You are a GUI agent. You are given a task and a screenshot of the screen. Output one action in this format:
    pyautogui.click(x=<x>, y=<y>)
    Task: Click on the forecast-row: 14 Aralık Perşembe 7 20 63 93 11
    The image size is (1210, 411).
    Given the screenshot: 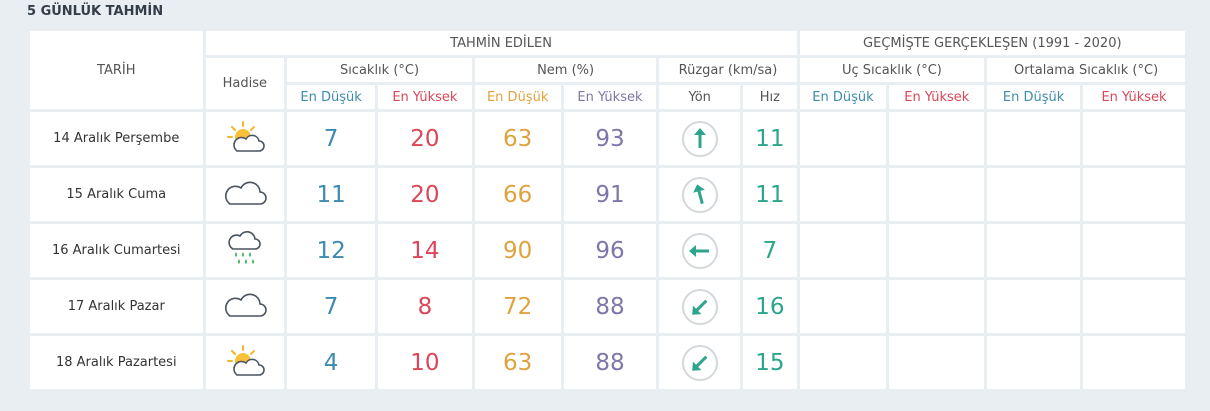 What is the action you would take?
    pyautogui.click(x=607, y=138)
    